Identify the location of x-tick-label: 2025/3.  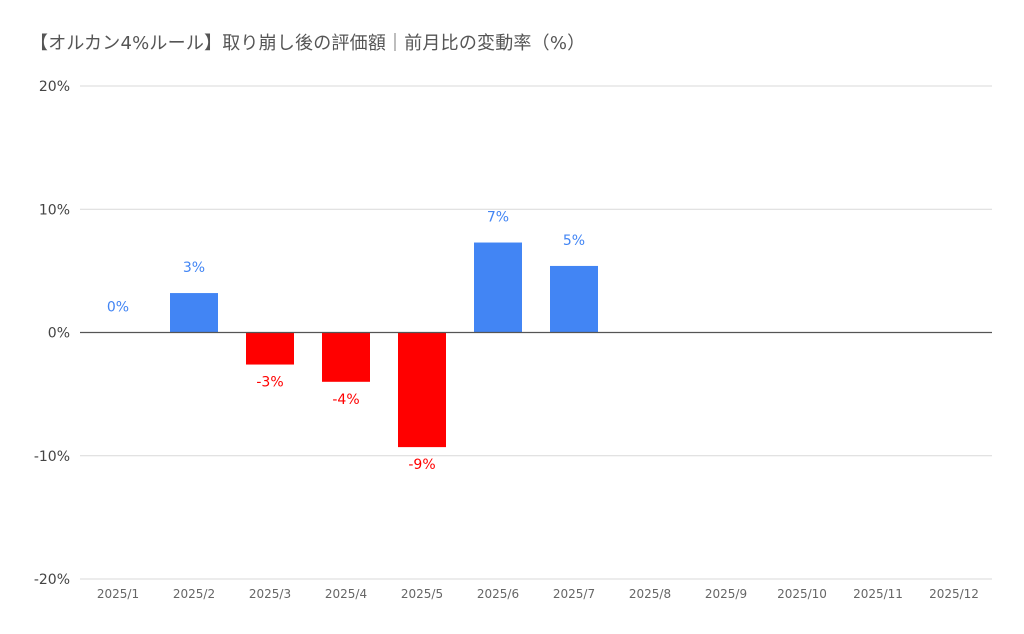
(270, 594).